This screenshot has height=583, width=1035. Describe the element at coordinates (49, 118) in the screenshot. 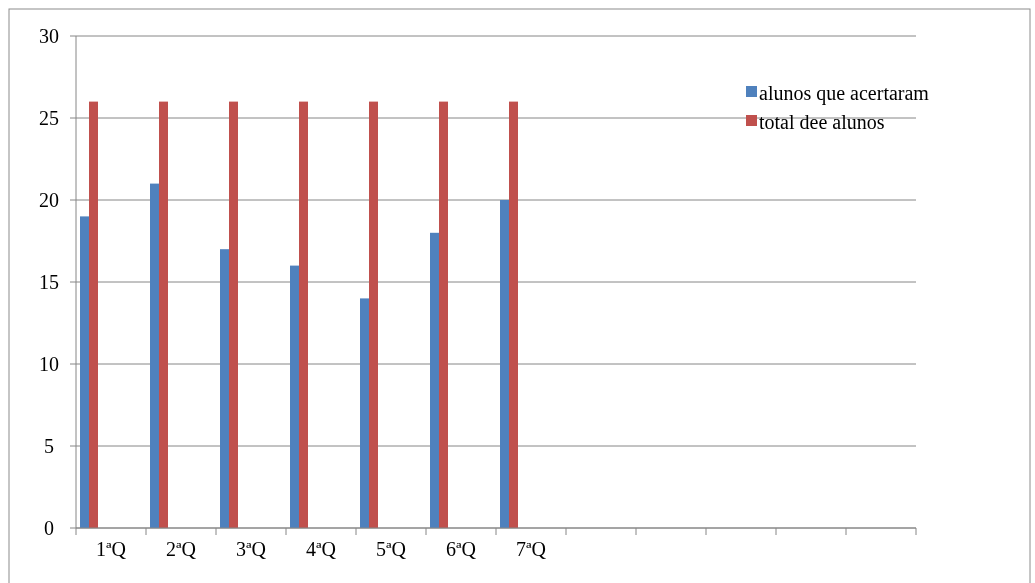

I see `y-tick-label: 25` at that location.